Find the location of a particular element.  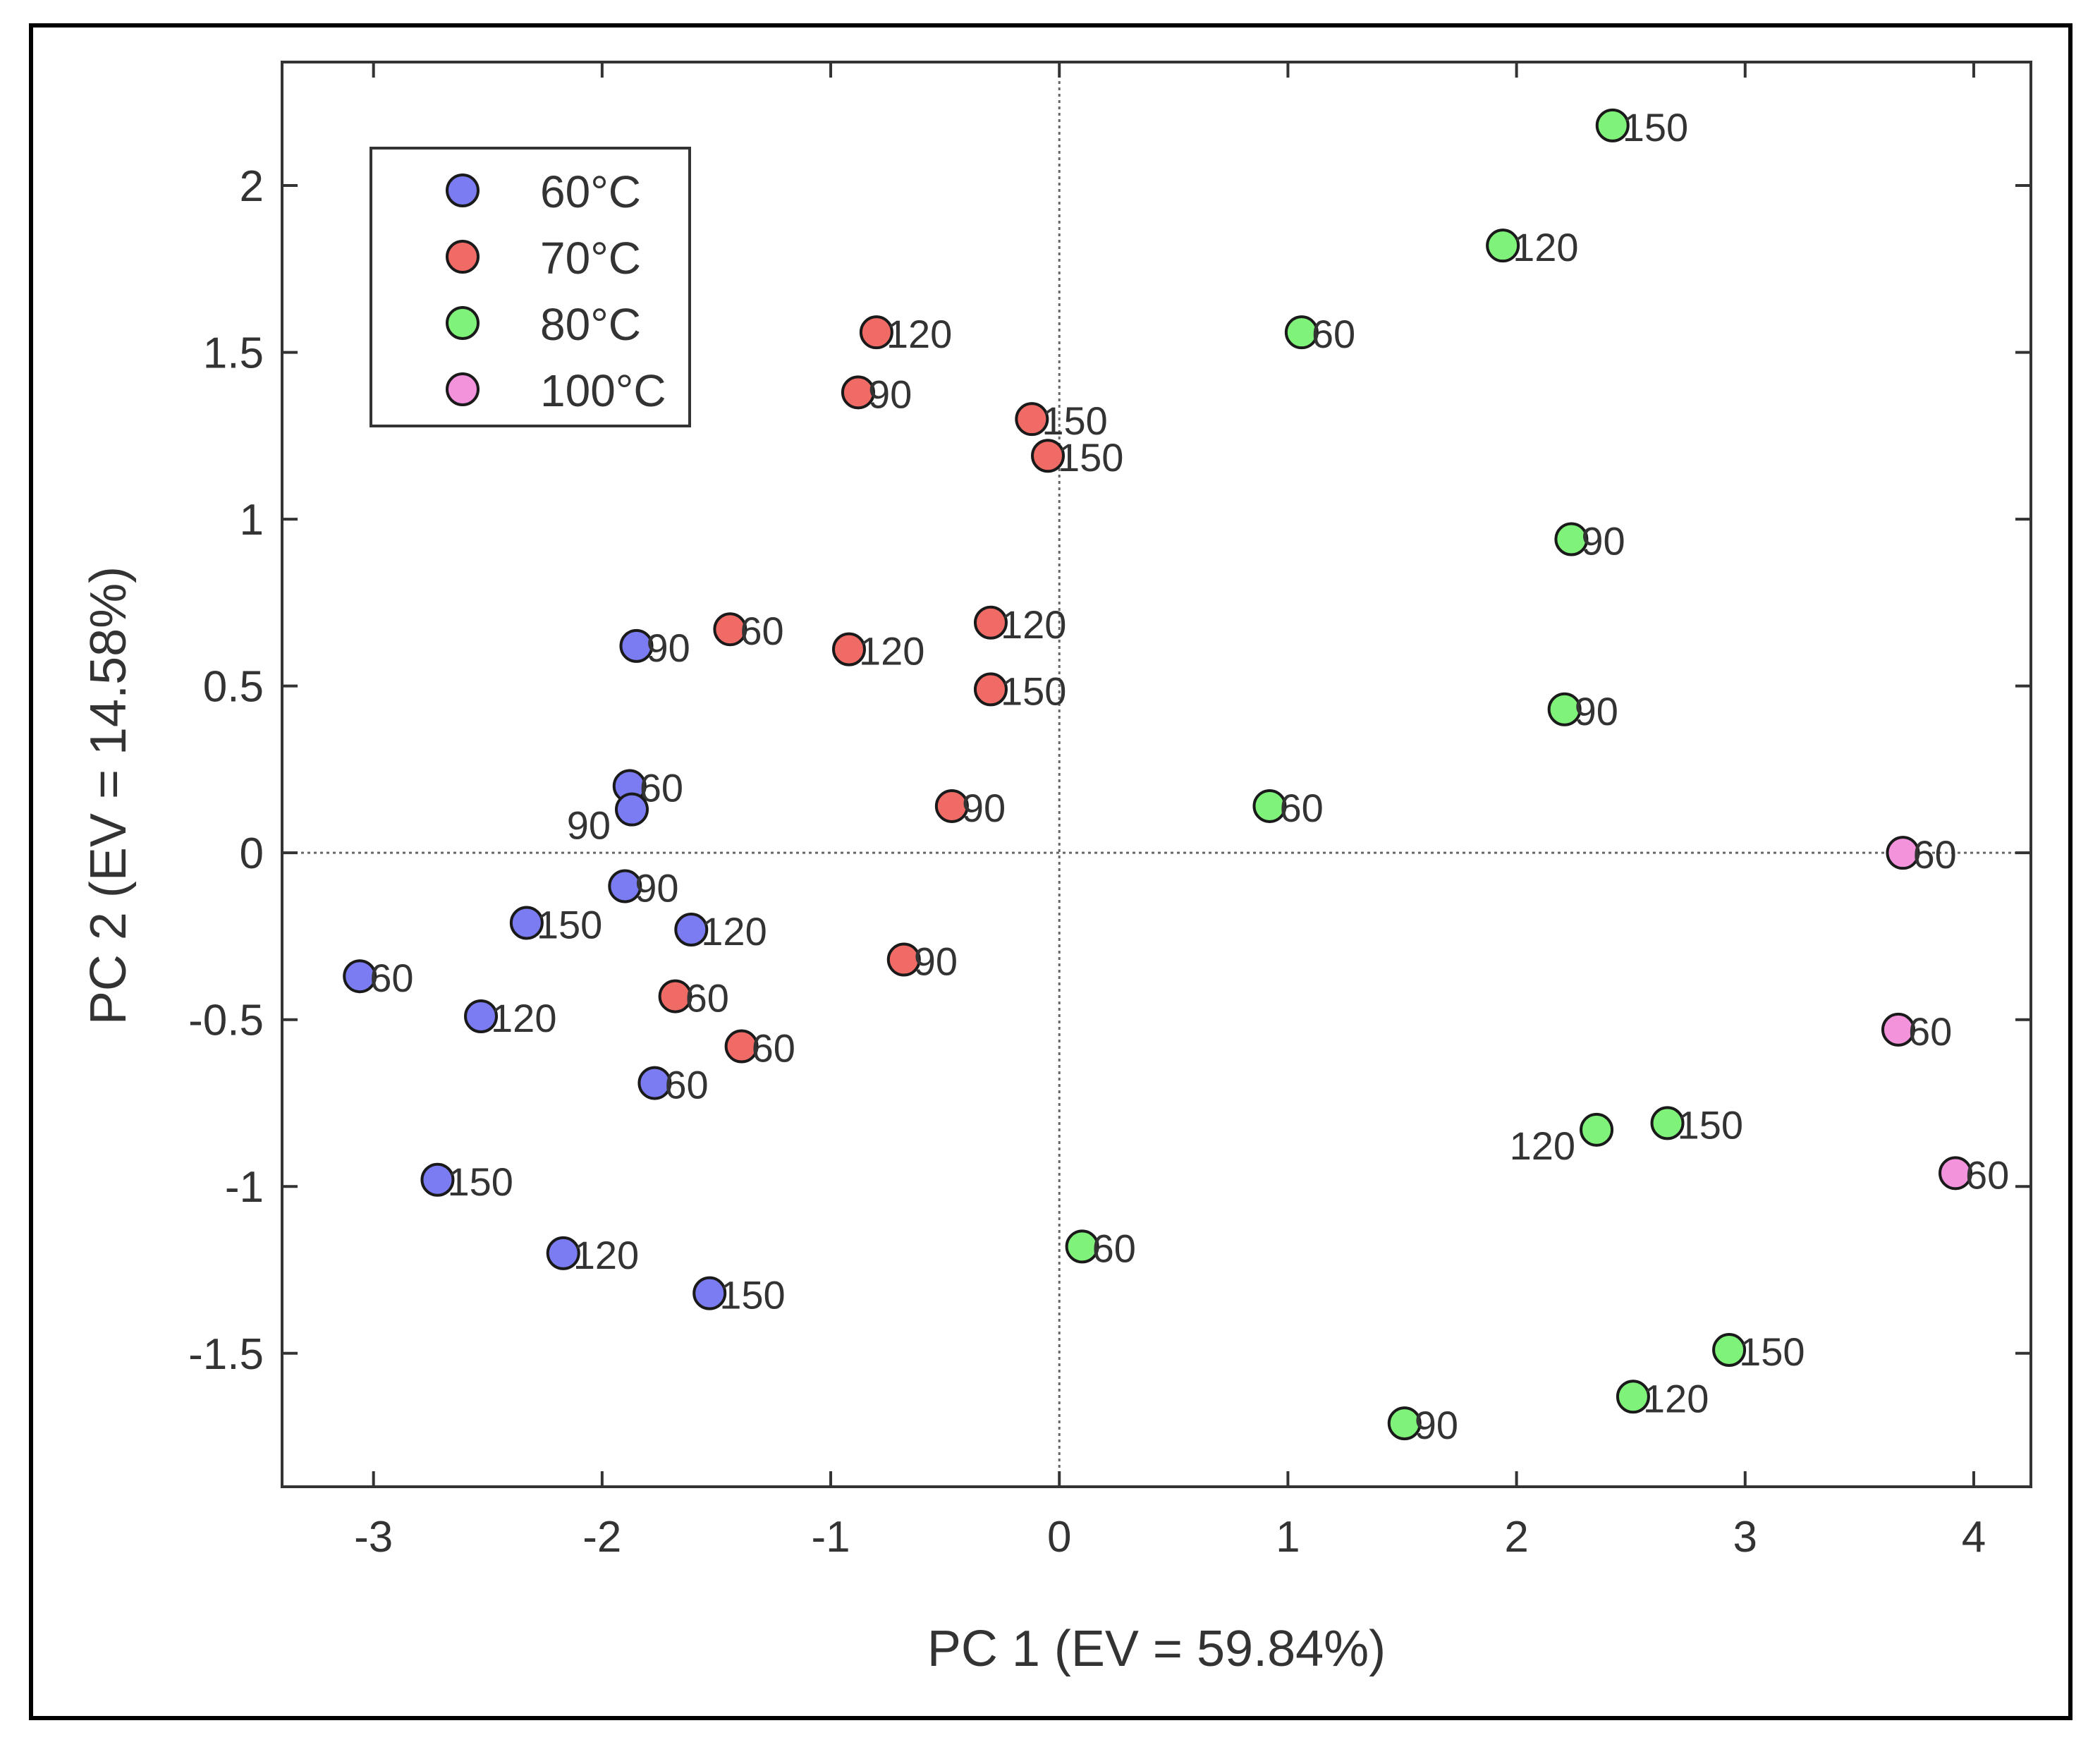

legend-label: 60°C is located at coordinates (590, 191).